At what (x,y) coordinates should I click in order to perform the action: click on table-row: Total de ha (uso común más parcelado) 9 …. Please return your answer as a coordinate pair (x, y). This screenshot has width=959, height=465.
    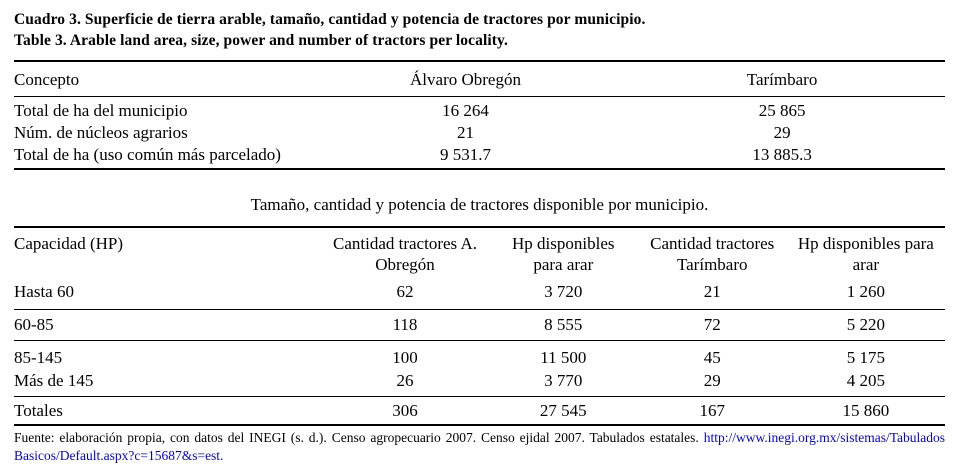
    Looking at the image, I should click on (479, 156).